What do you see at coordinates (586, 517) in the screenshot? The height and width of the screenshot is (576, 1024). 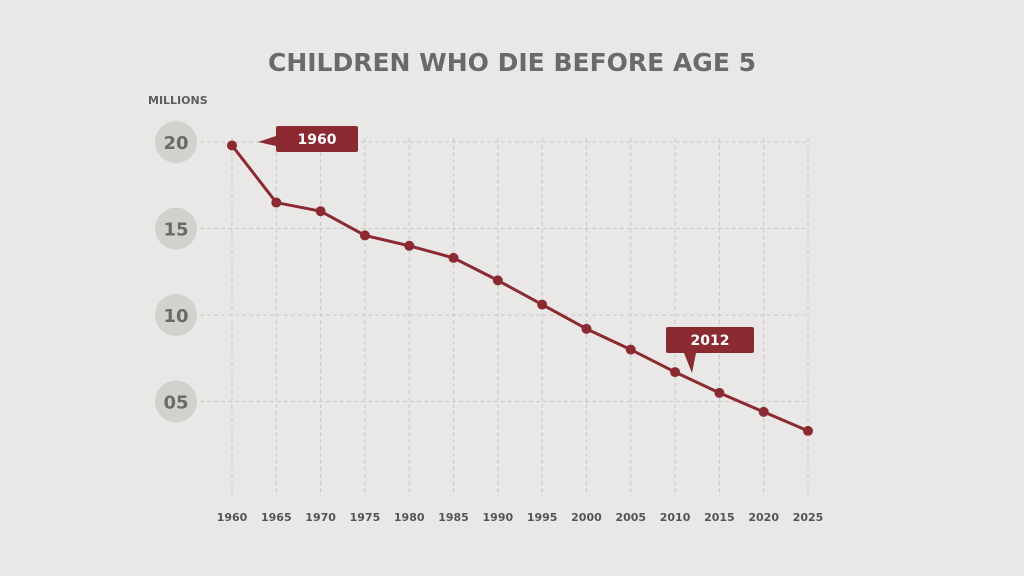 I see `x-tick-label: 2000` at bounding box center [586, 517].